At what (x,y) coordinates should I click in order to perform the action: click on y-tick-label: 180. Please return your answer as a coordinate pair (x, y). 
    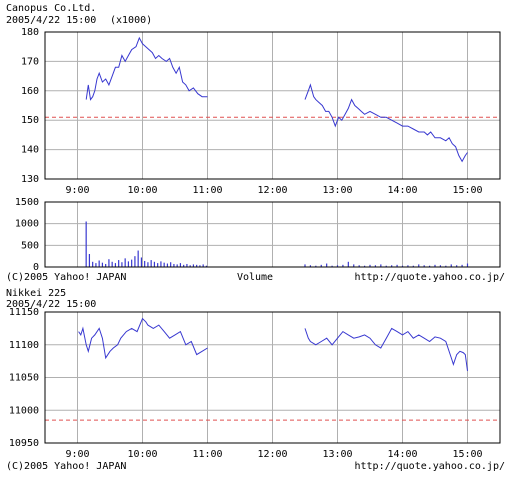
    Looking at the image, I should click on (30, 32).